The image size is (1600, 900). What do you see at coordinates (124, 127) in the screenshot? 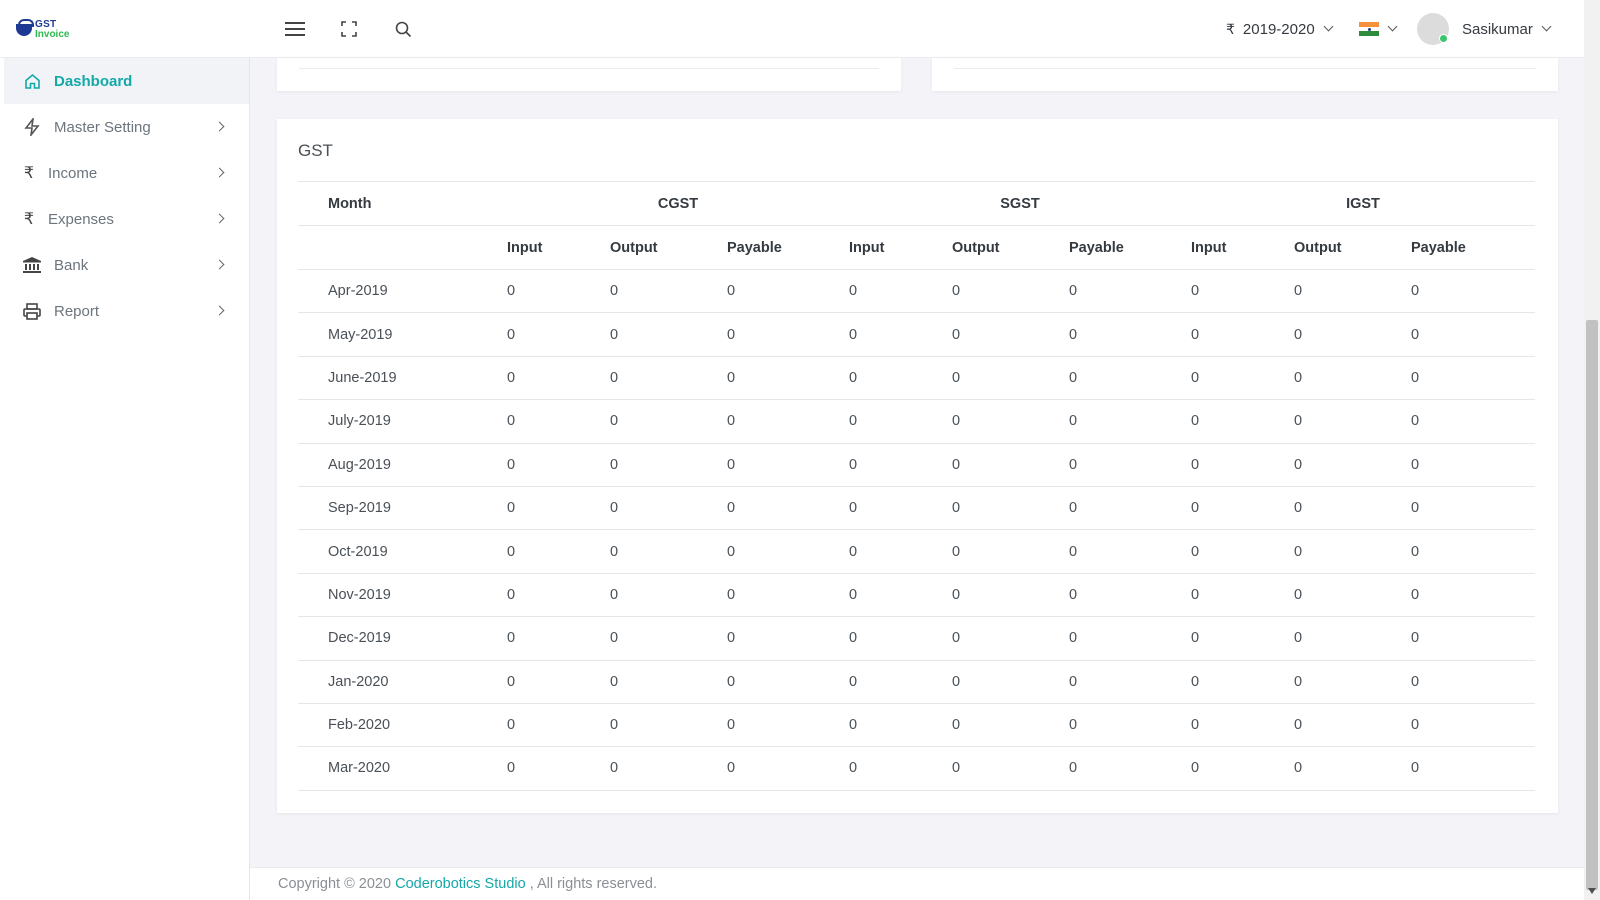
I see `sidebar-item-master-setting: Master Setting` at bounding box center [124, 127].